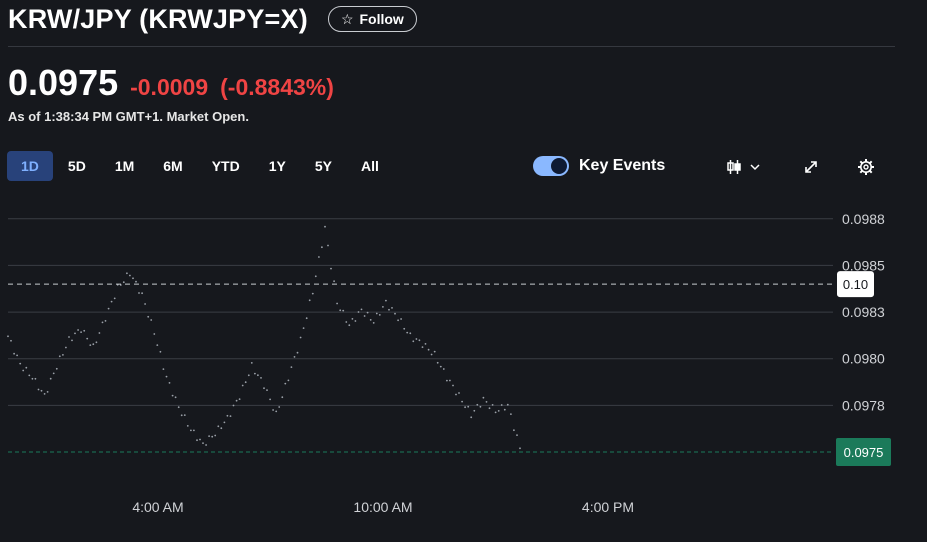 This screenshot has height=542, width=927. Describe the element at coordinates (63, 82) in the screenshot. I see `current-price: 0.0975` at that location.